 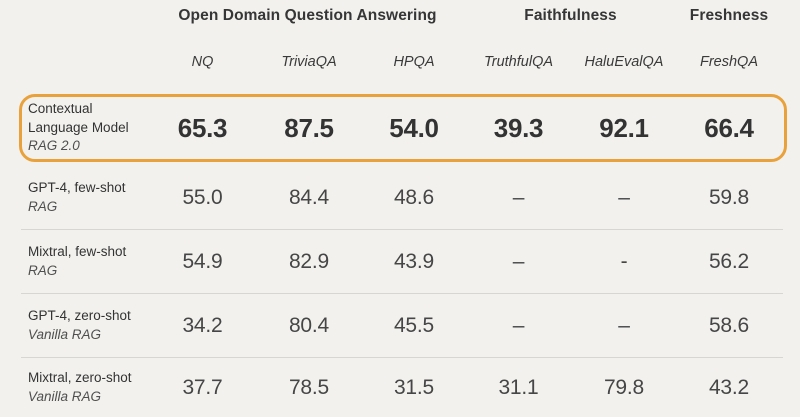 What do you see at coordinates (729, 387) in the screenshot?
I see `value-cell: 43.2` at bounding box center [729, 387].